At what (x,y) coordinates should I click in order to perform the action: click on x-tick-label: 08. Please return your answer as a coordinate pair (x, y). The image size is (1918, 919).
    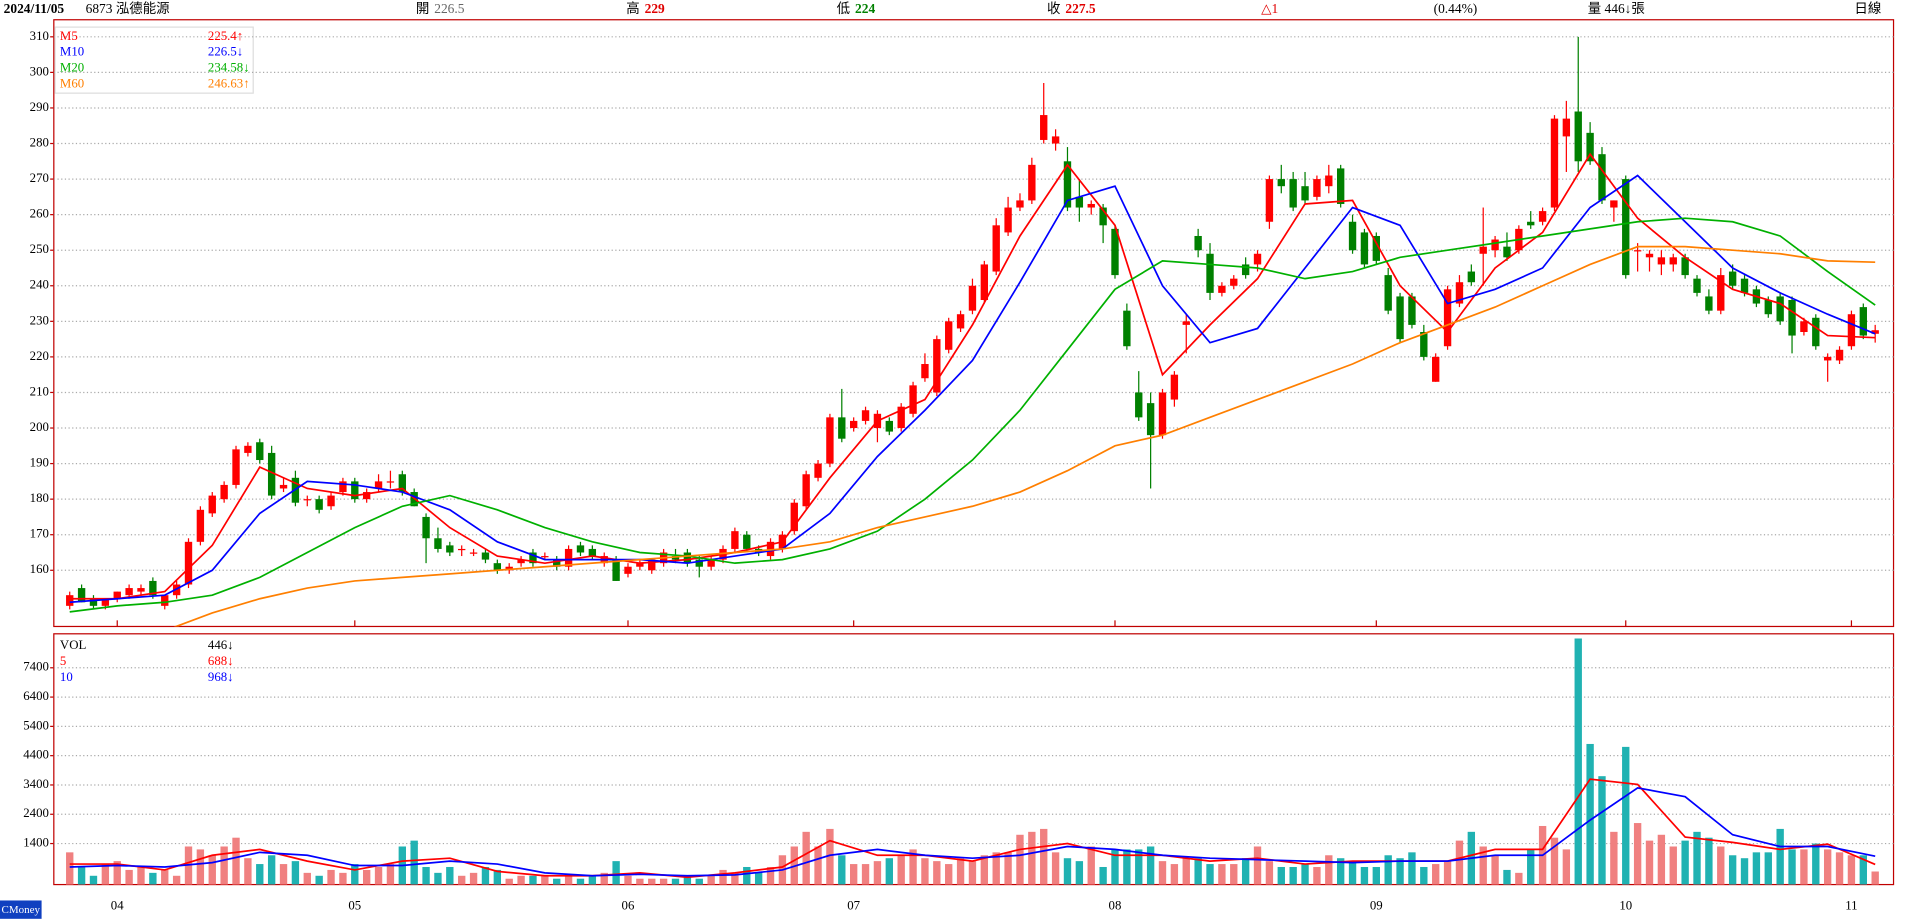
    Looking at the image, I should click on (1115, 906).